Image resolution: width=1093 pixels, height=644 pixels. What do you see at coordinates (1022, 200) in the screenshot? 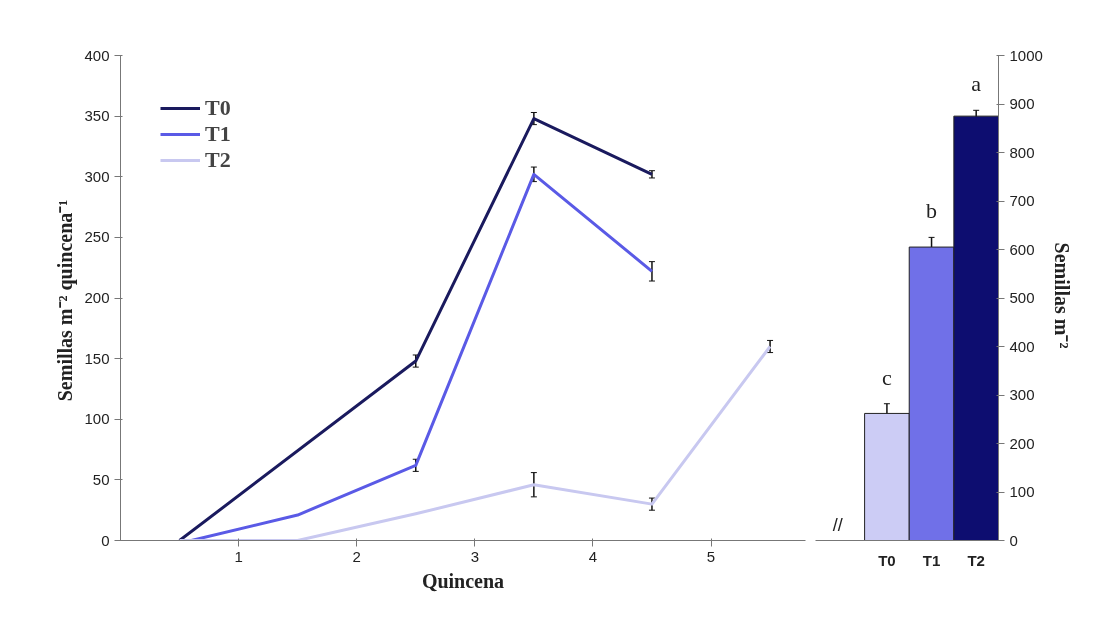
I see `y-tick-label: 700` at bounding box center [1022, 200].